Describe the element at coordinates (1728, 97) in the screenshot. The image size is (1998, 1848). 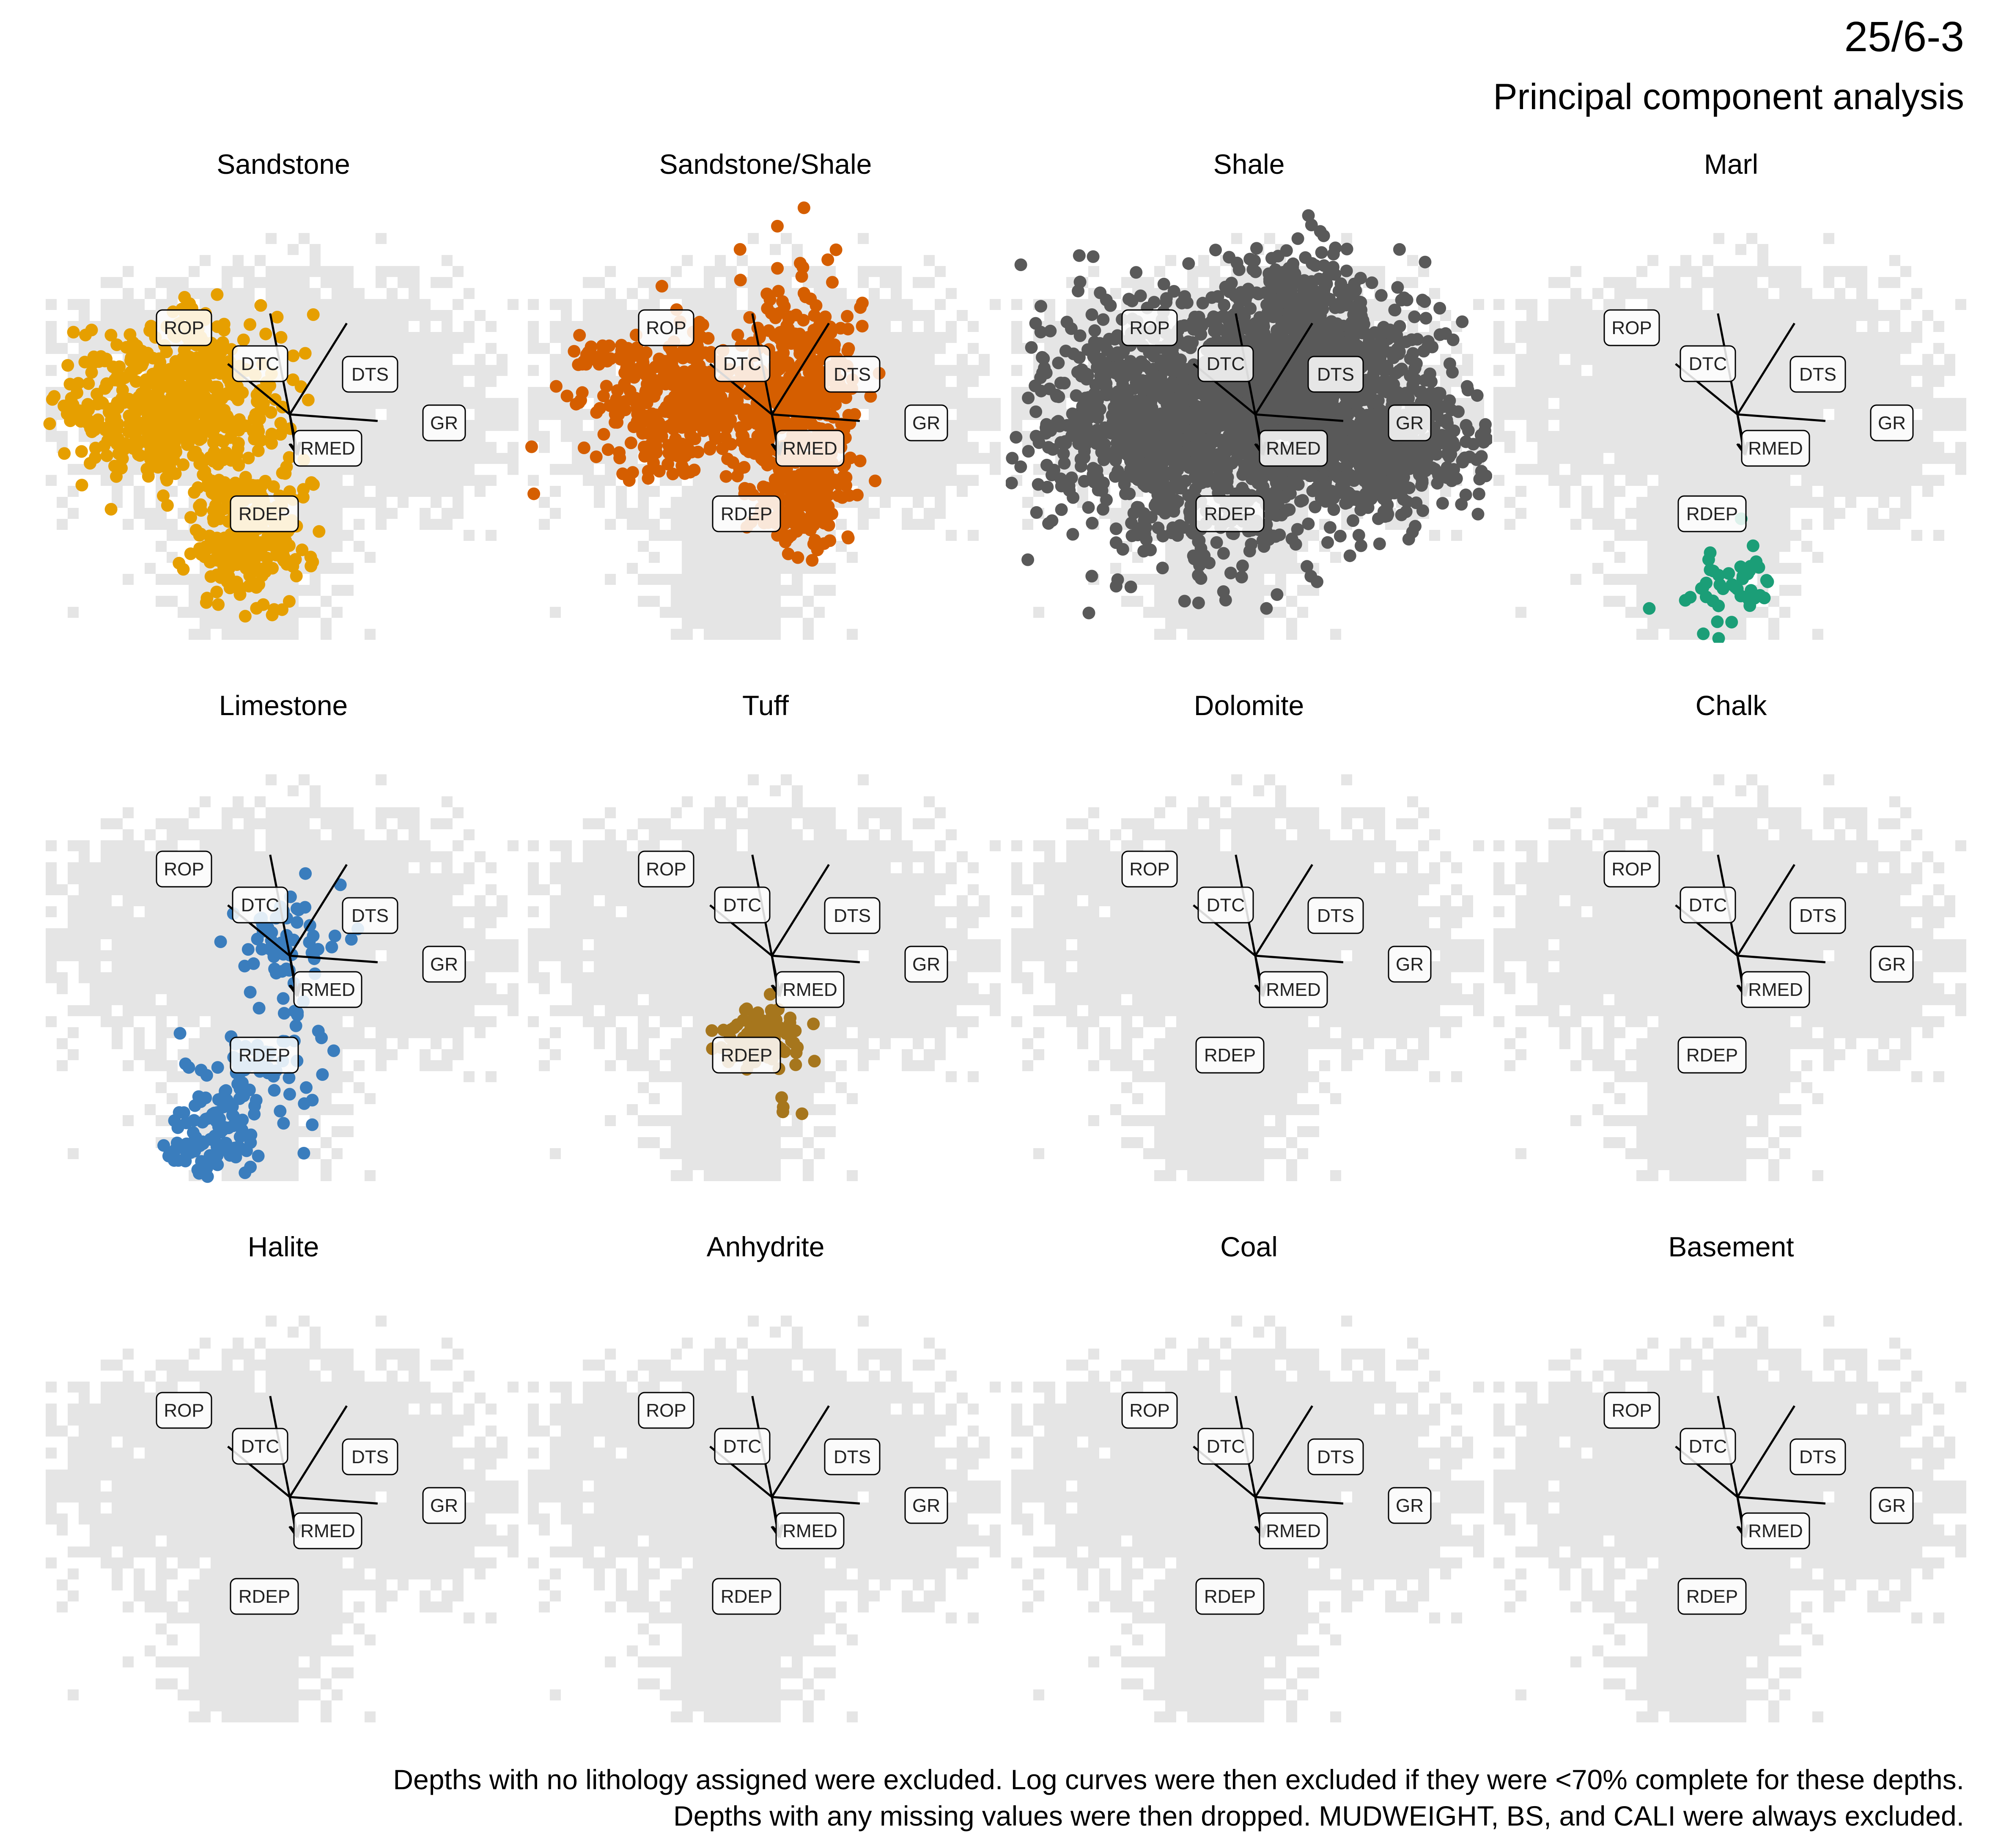
I see `figure-subtitle: Principal component analysis` at that location.